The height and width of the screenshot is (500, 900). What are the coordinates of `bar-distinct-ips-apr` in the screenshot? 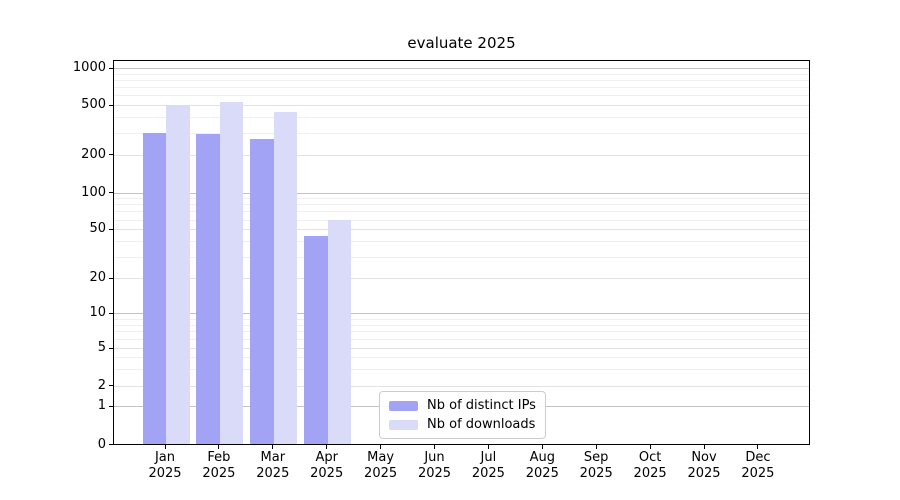 It's located at (316, 340).